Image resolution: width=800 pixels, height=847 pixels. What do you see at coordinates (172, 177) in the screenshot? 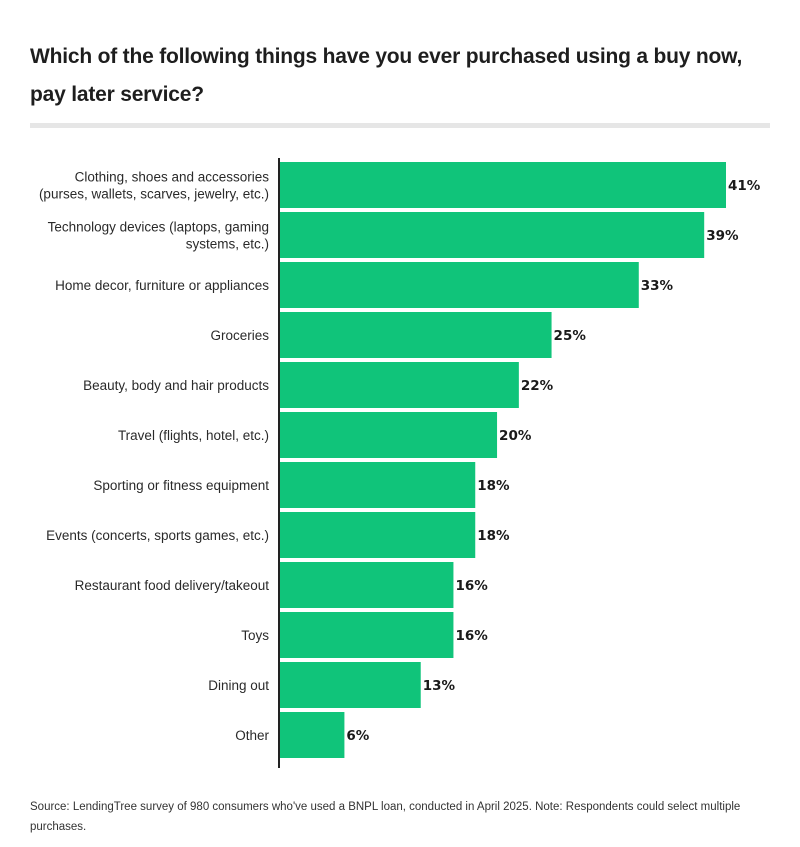
I see `category-label-line: Clothing, shoes and accessories` at bounding box center [172, 177].